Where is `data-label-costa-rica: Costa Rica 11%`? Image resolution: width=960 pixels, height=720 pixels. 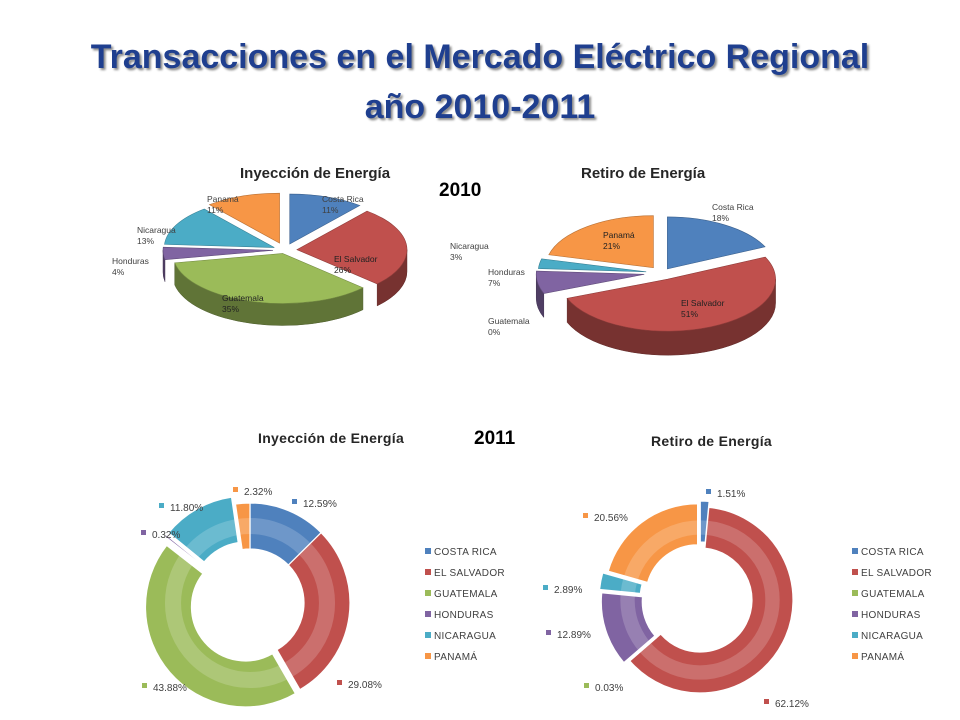 data-label-costa-rica: Costa Rica 11% is located at coordinates (343, 204).